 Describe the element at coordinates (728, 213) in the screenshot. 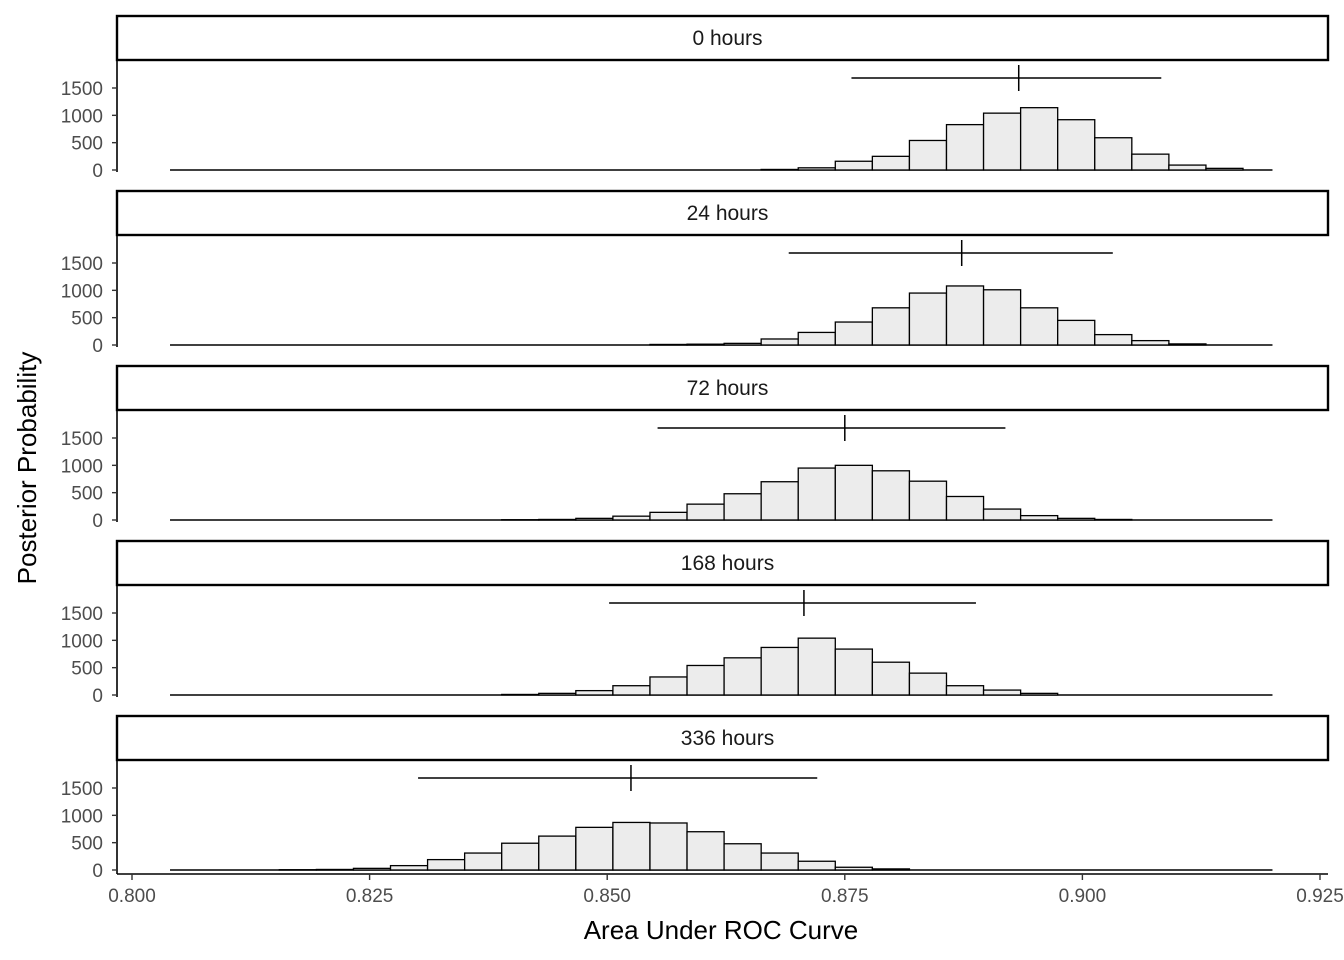

I see `facet-strip-label: 24 hours` at that location.